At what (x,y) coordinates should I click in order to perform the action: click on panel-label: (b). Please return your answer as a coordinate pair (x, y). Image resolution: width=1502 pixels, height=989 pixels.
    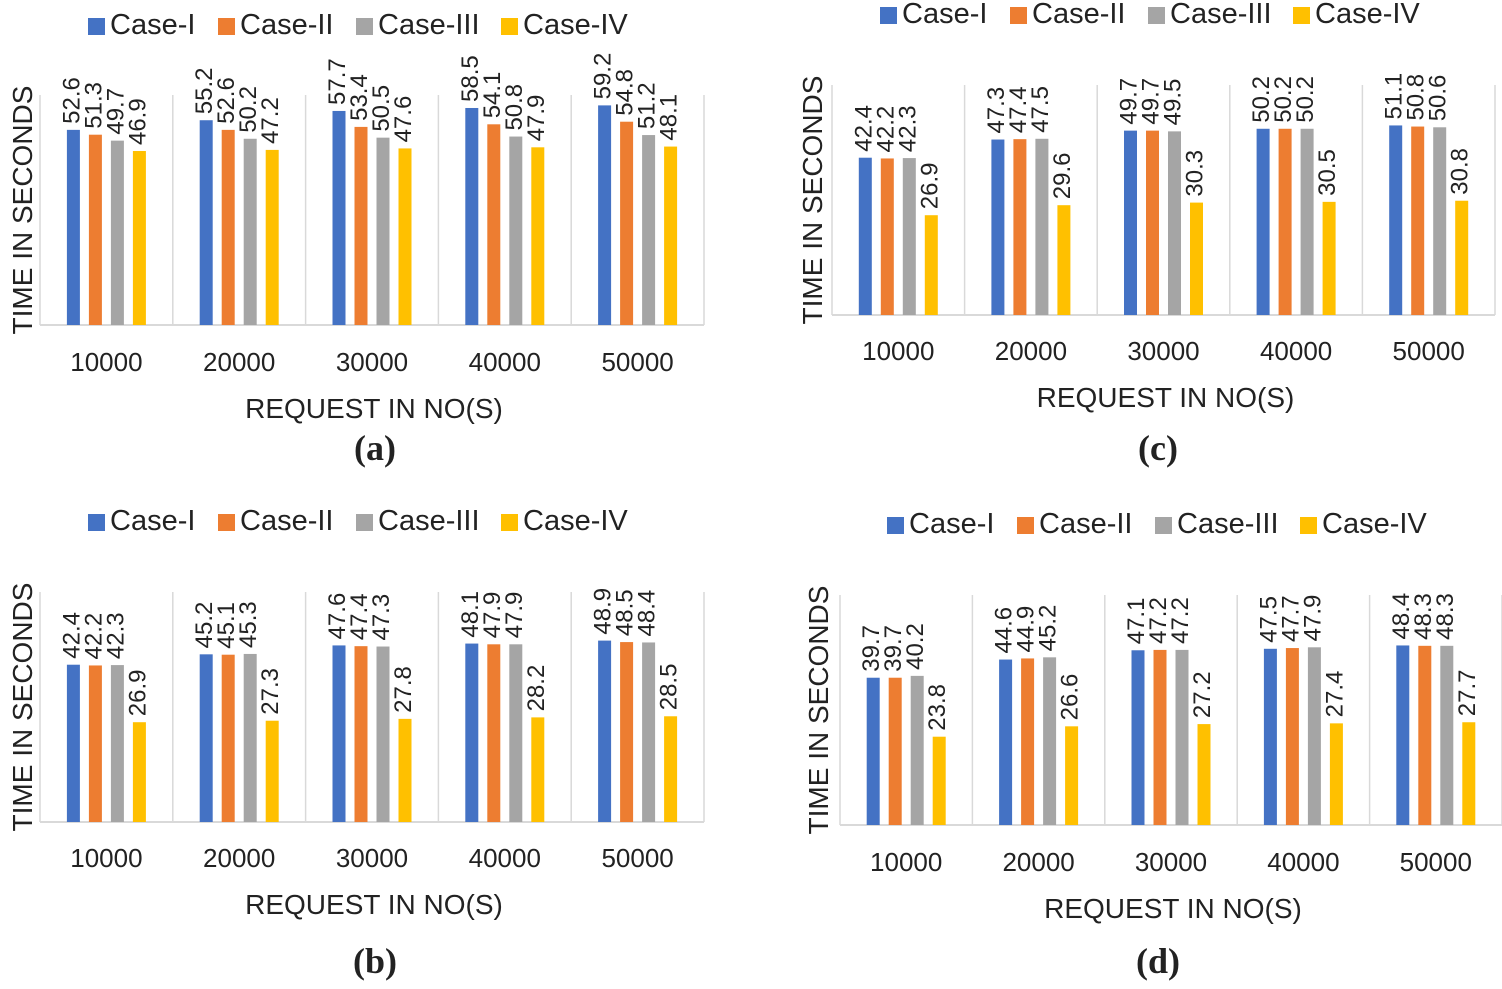
    Looking at the image, I should click on (375, 961).